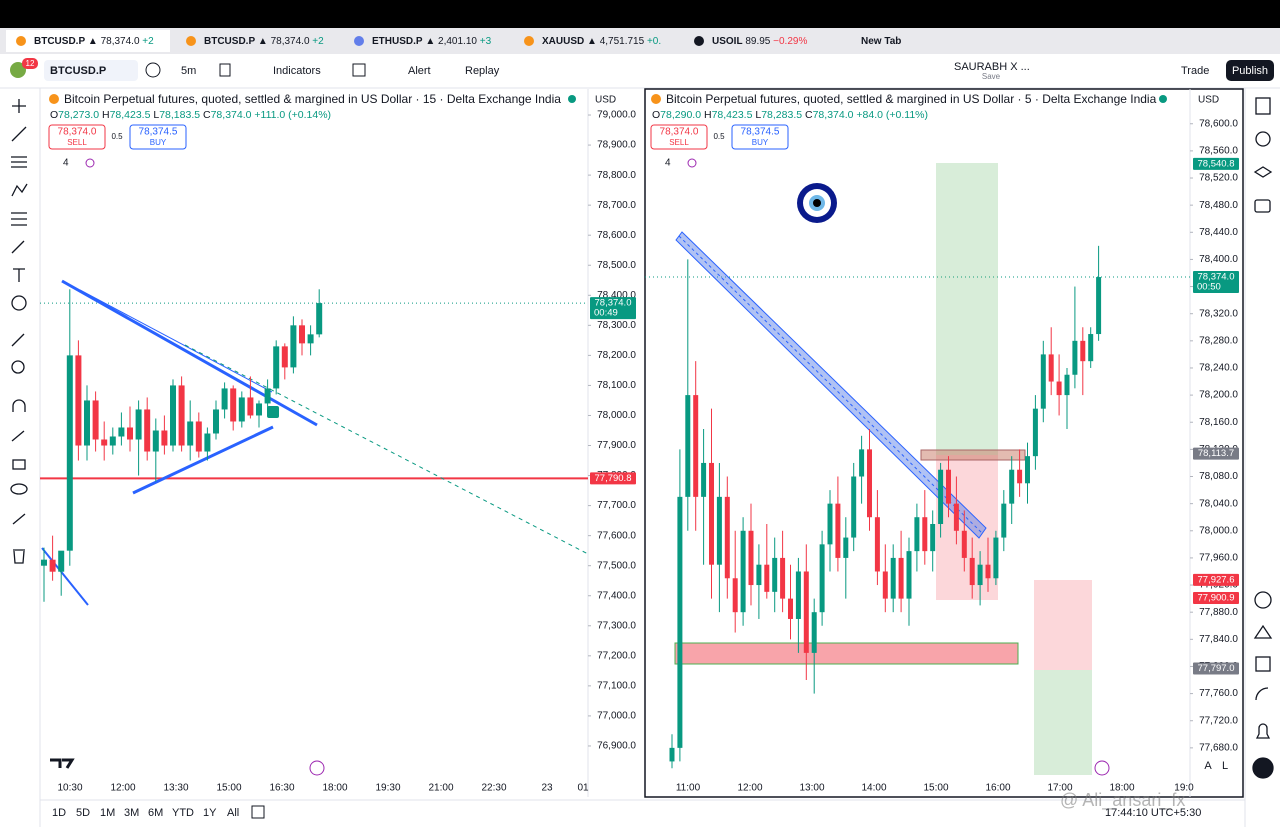  I want to click on publish: Publish, so click(1250, 71).